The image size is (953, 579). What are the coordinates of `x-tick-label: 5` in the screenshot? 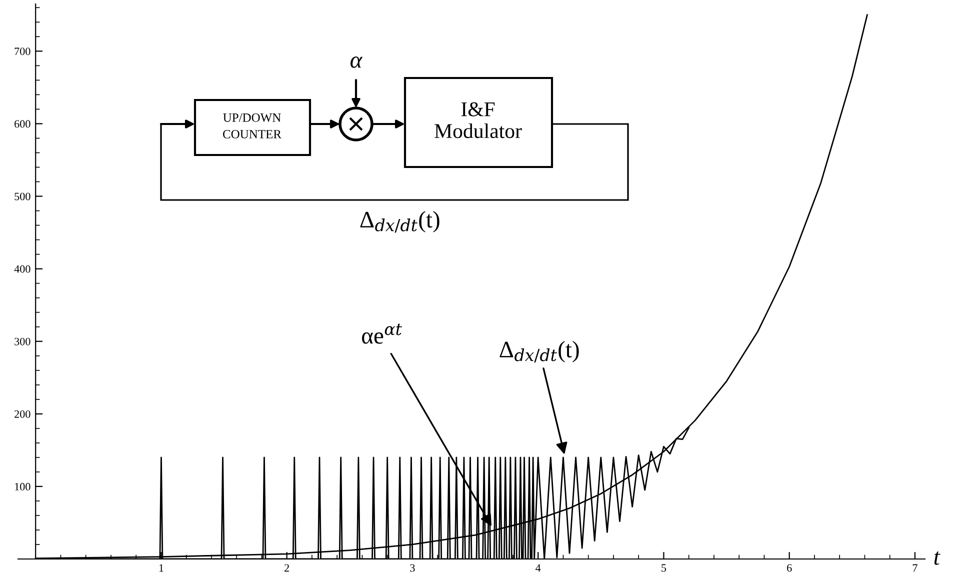 It's located at (664, 568).